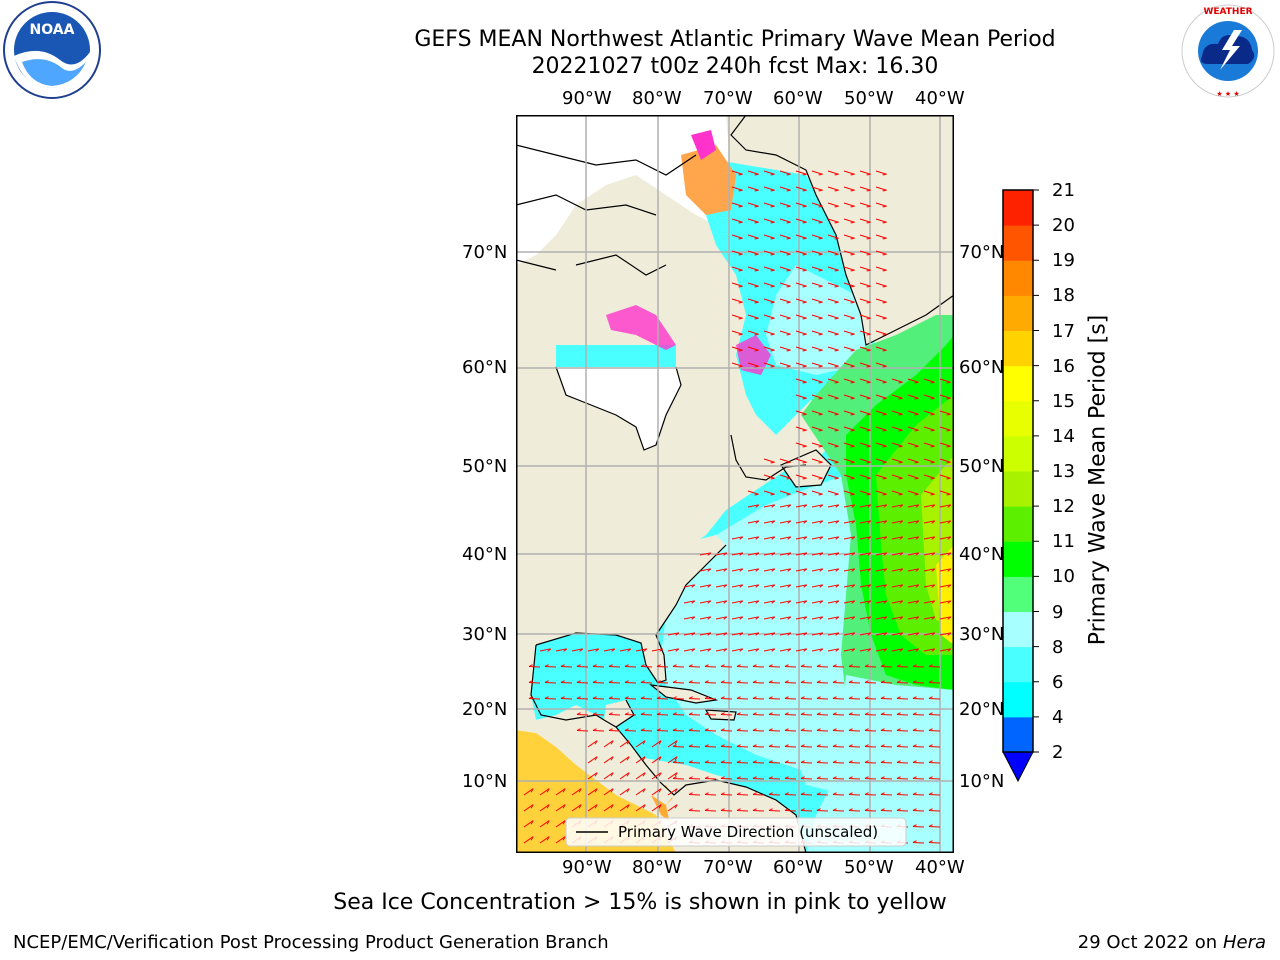 The image size is (1280, 960). I want to click on us-east-coast, so click(621, 590).